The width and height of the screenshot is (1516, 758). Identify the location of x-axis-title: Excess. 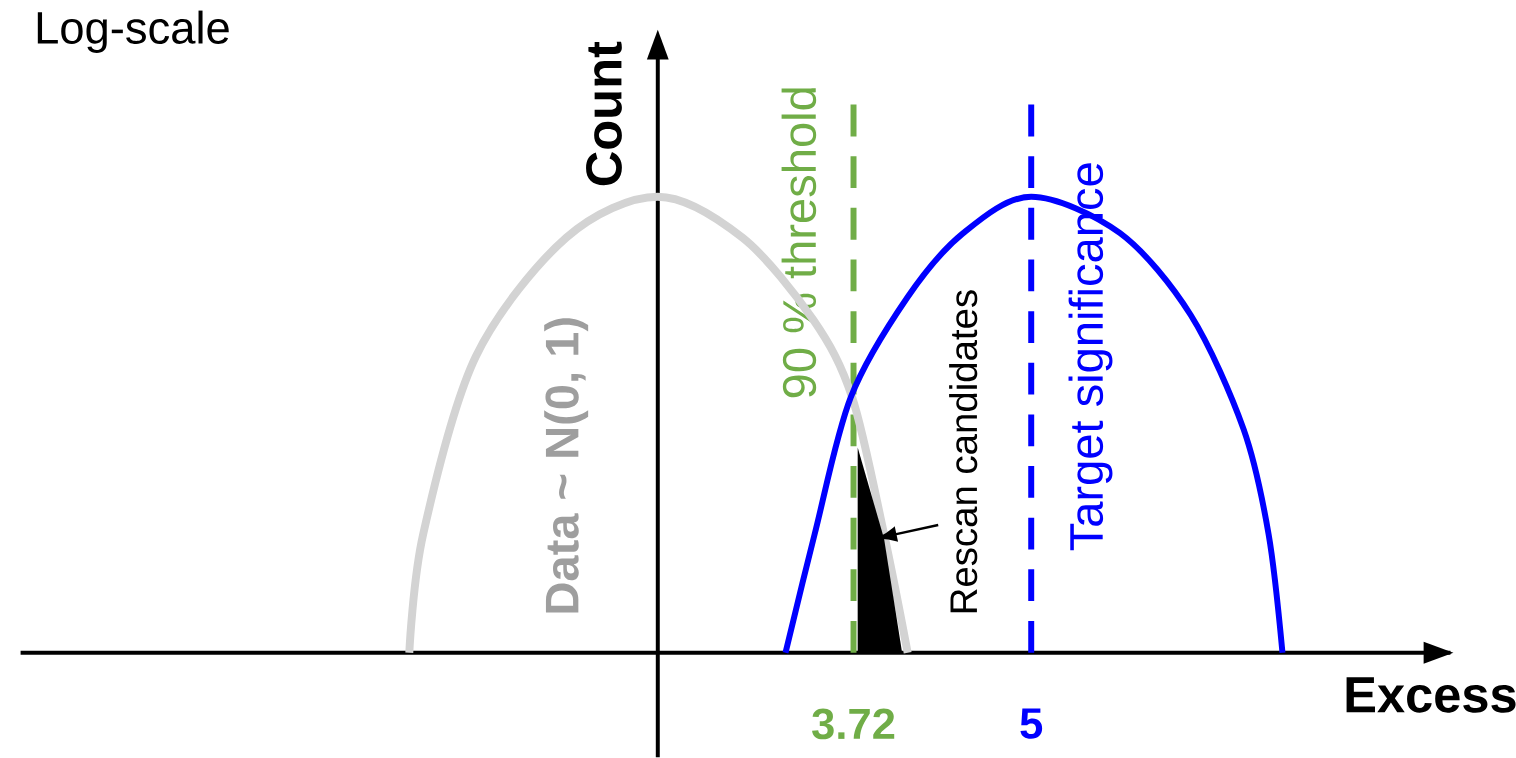
(1431, 695).